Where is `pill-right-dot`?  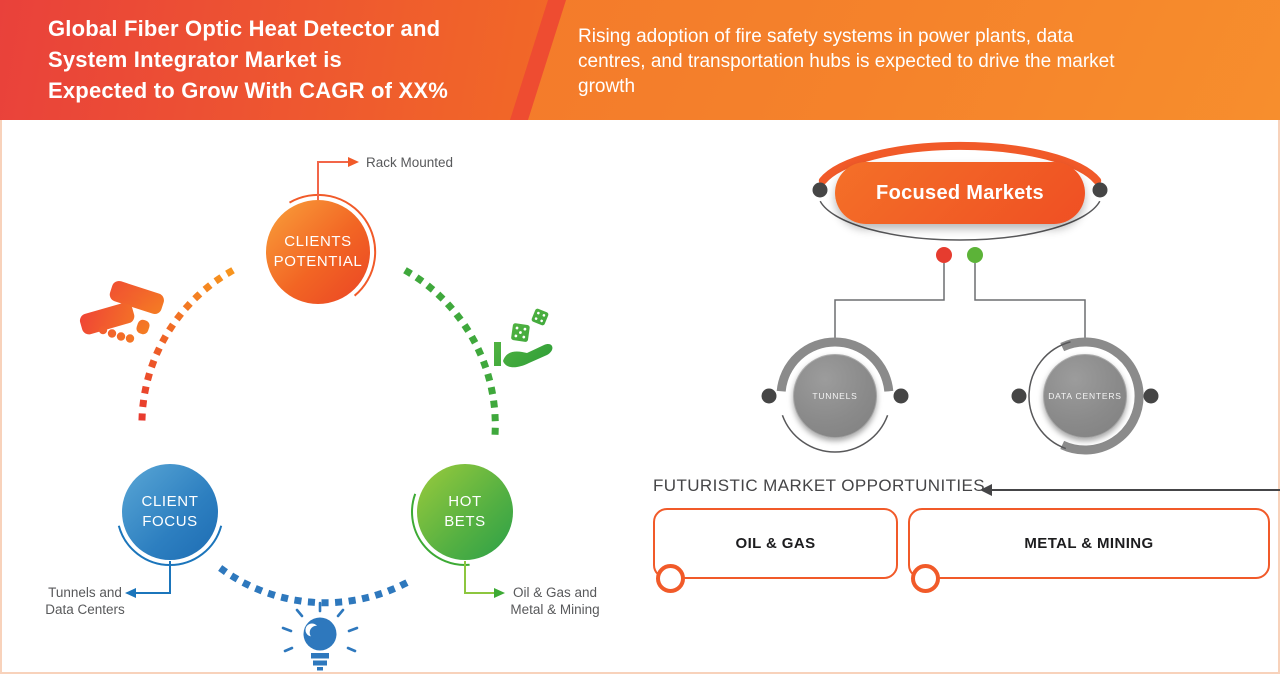
pill-right-dot is located at coordinates (1100, 190).